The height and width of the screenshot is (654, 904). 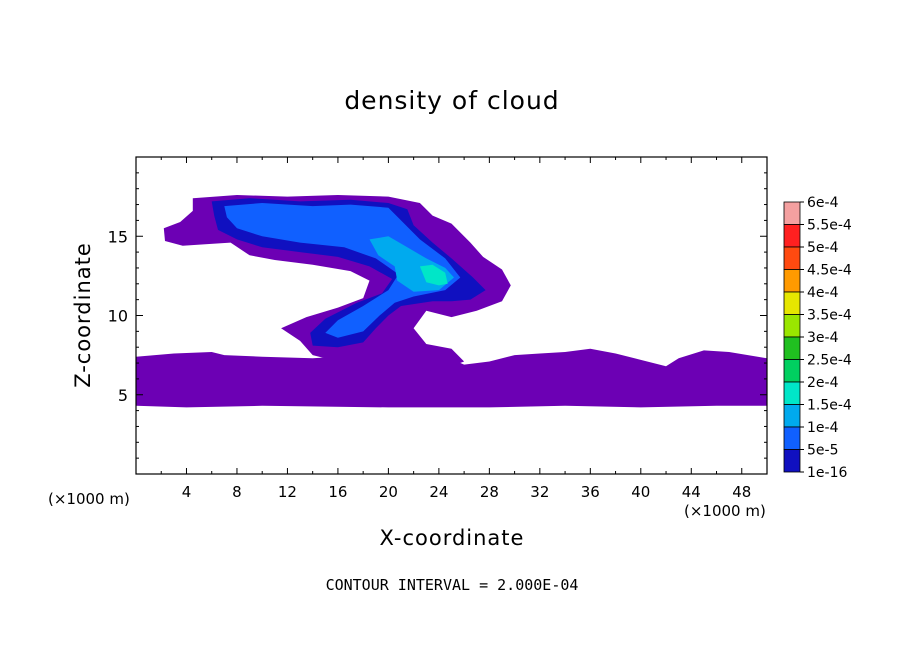 I want to click on colorbar-label-3: 4.5e-4, so click(x=829, y=271).